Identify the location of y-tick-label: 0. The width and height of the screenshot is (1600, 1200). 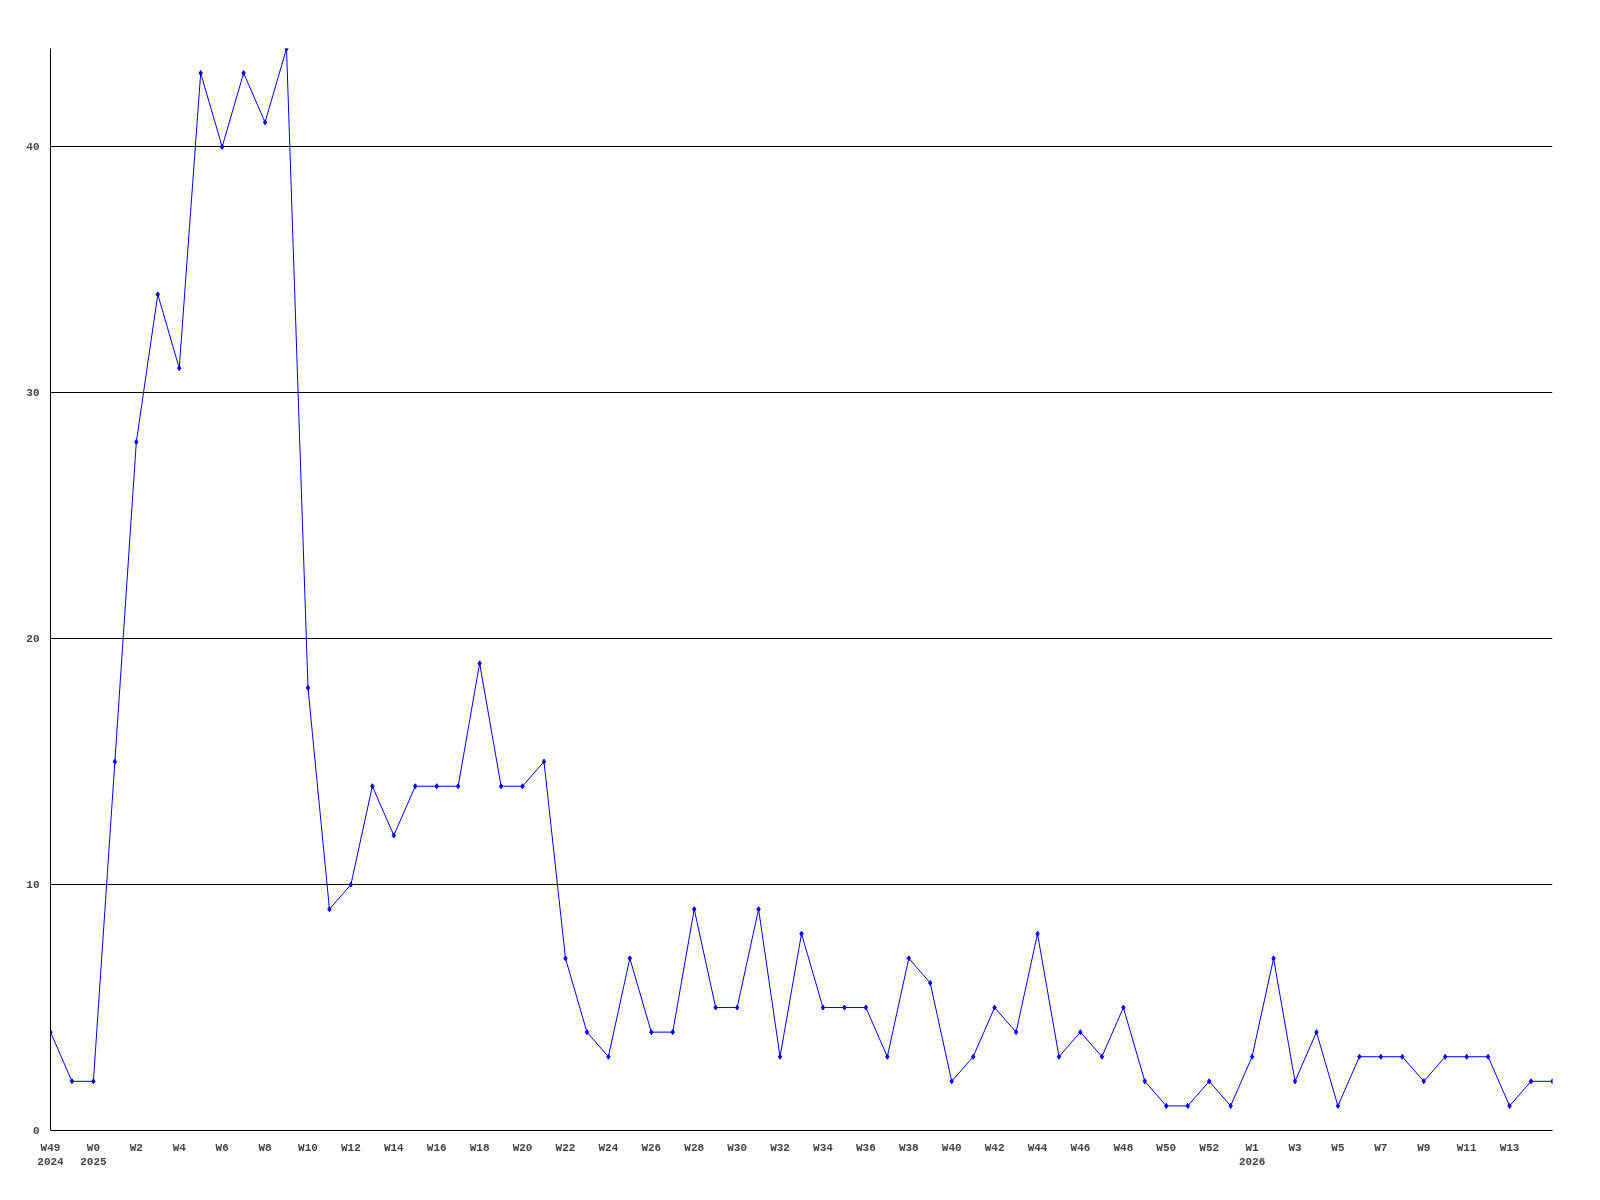
(36, 1131).